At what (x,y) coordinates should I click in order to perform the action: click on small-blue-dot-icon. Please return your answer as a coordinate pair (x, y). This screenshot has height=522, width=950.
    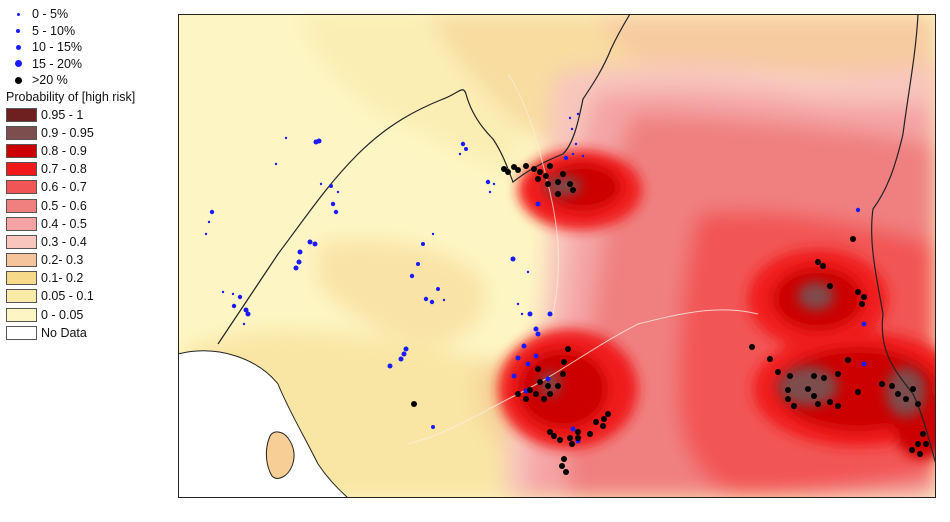
    Looking at the image, I should click on (18, 30).